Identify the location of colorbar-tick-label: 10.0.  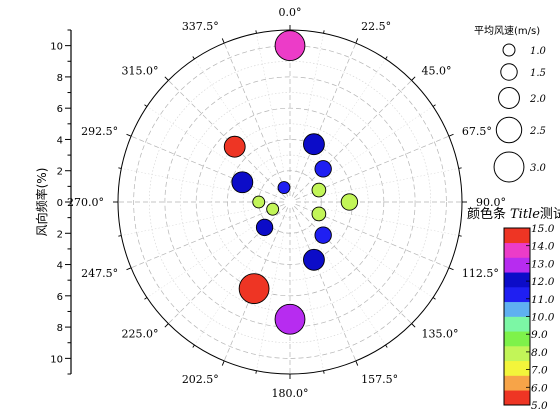
(543, 318).